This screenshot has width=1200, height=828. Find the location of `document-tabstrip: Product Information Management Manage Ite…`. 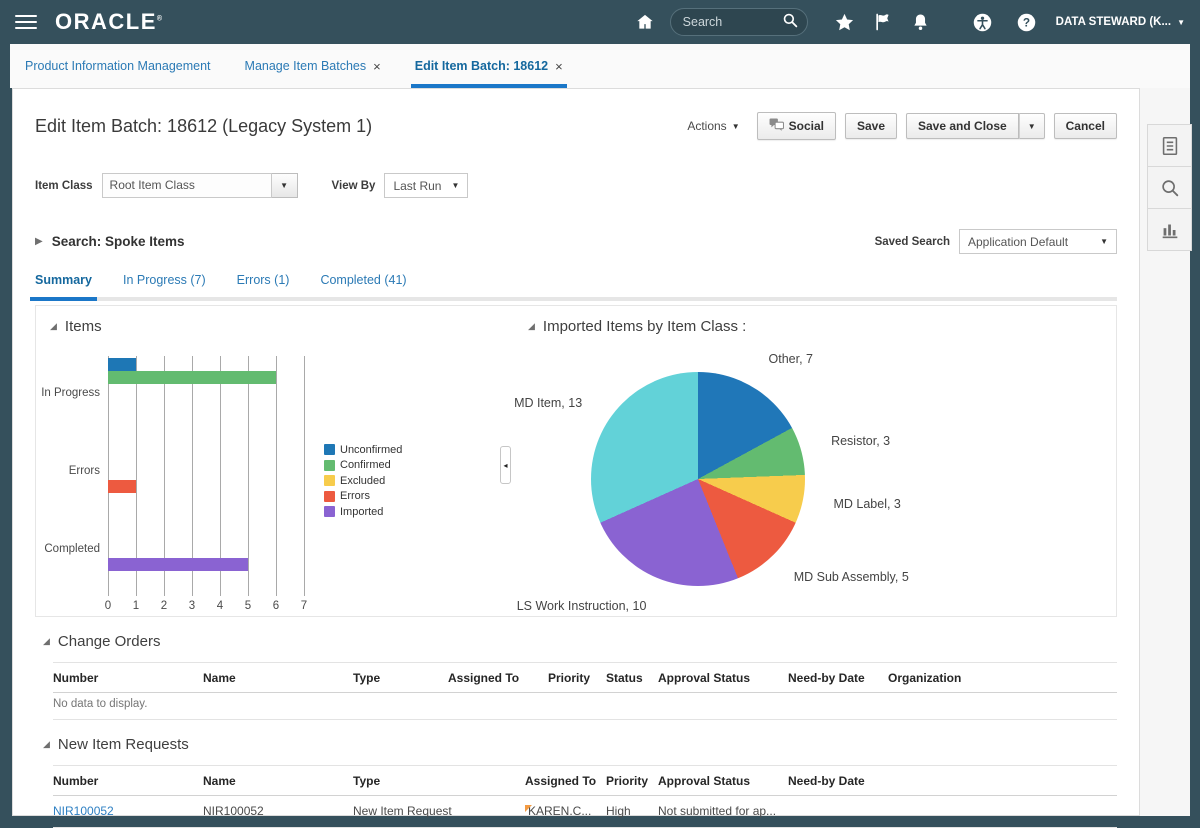

document-tabstrip: Product Information Management Manage Ite… is located at coordinates (600, 66).